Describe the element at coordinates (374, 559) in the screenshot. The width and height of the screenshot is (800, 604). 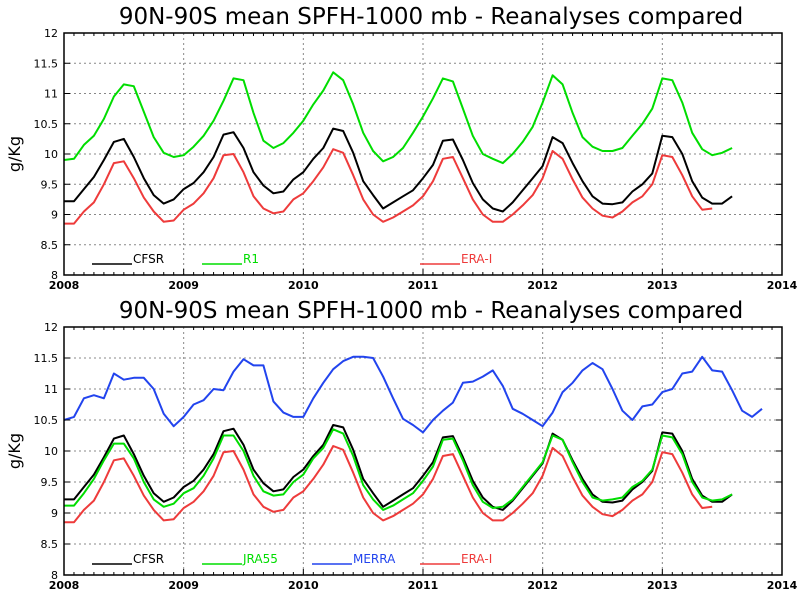
I see `legend-entry: MERRA` at that location.